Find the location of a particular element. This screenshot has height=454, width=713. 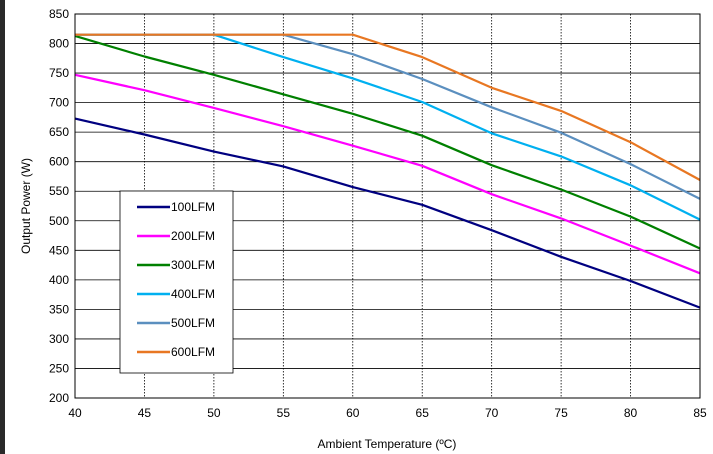

x-tick-label: 80 is located at coordinates (631, 413).